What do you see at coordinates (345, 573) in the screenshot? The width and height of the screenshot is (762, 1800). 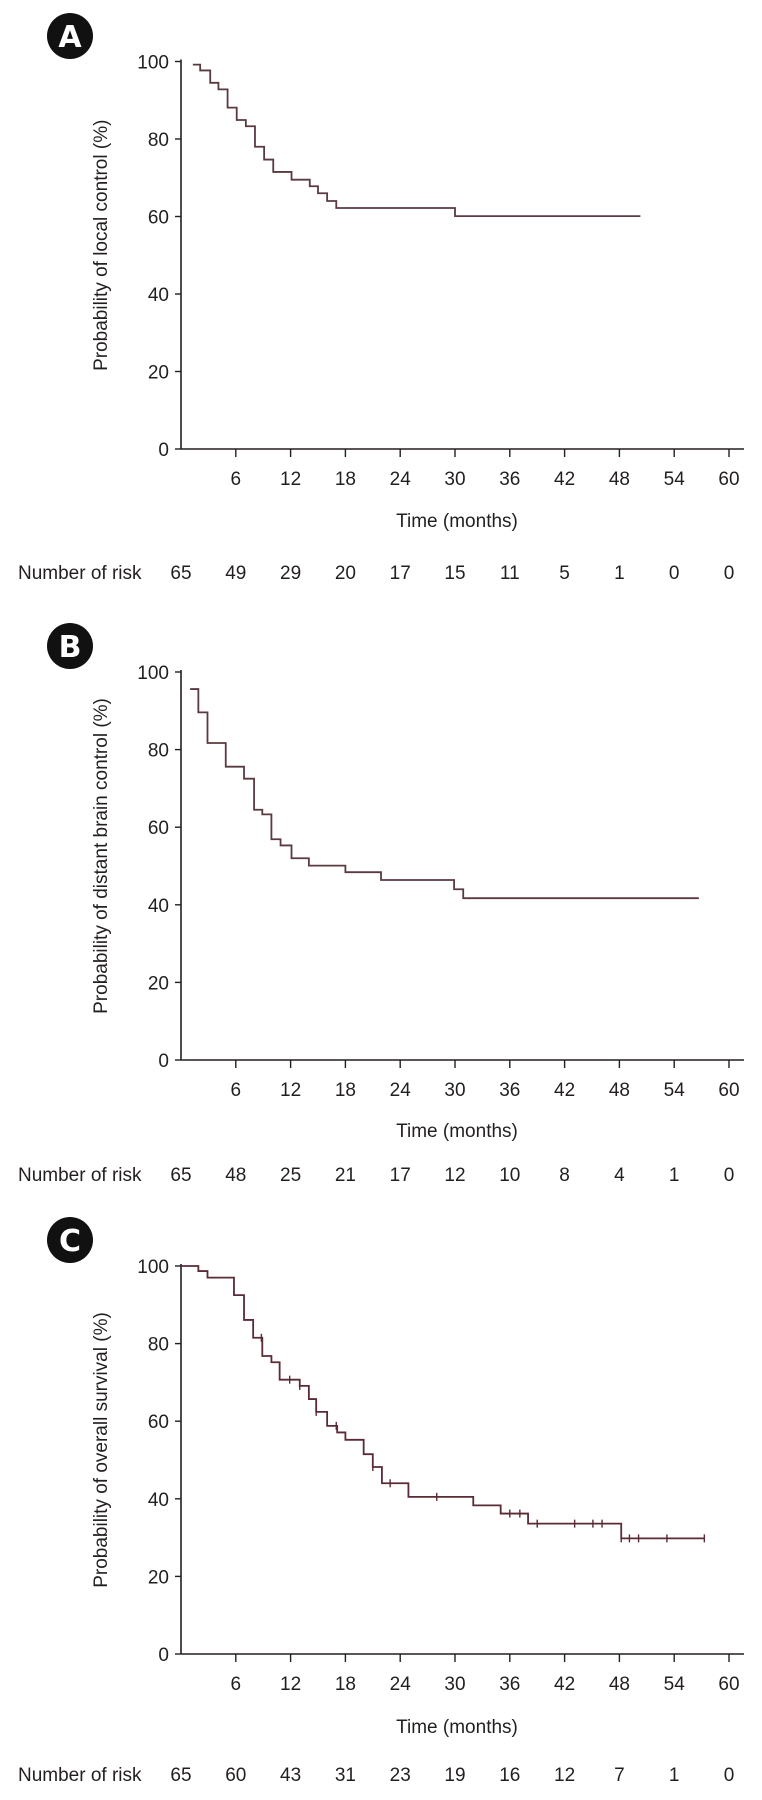 I see `risk-count: 20` at bounding box center [345, 573].